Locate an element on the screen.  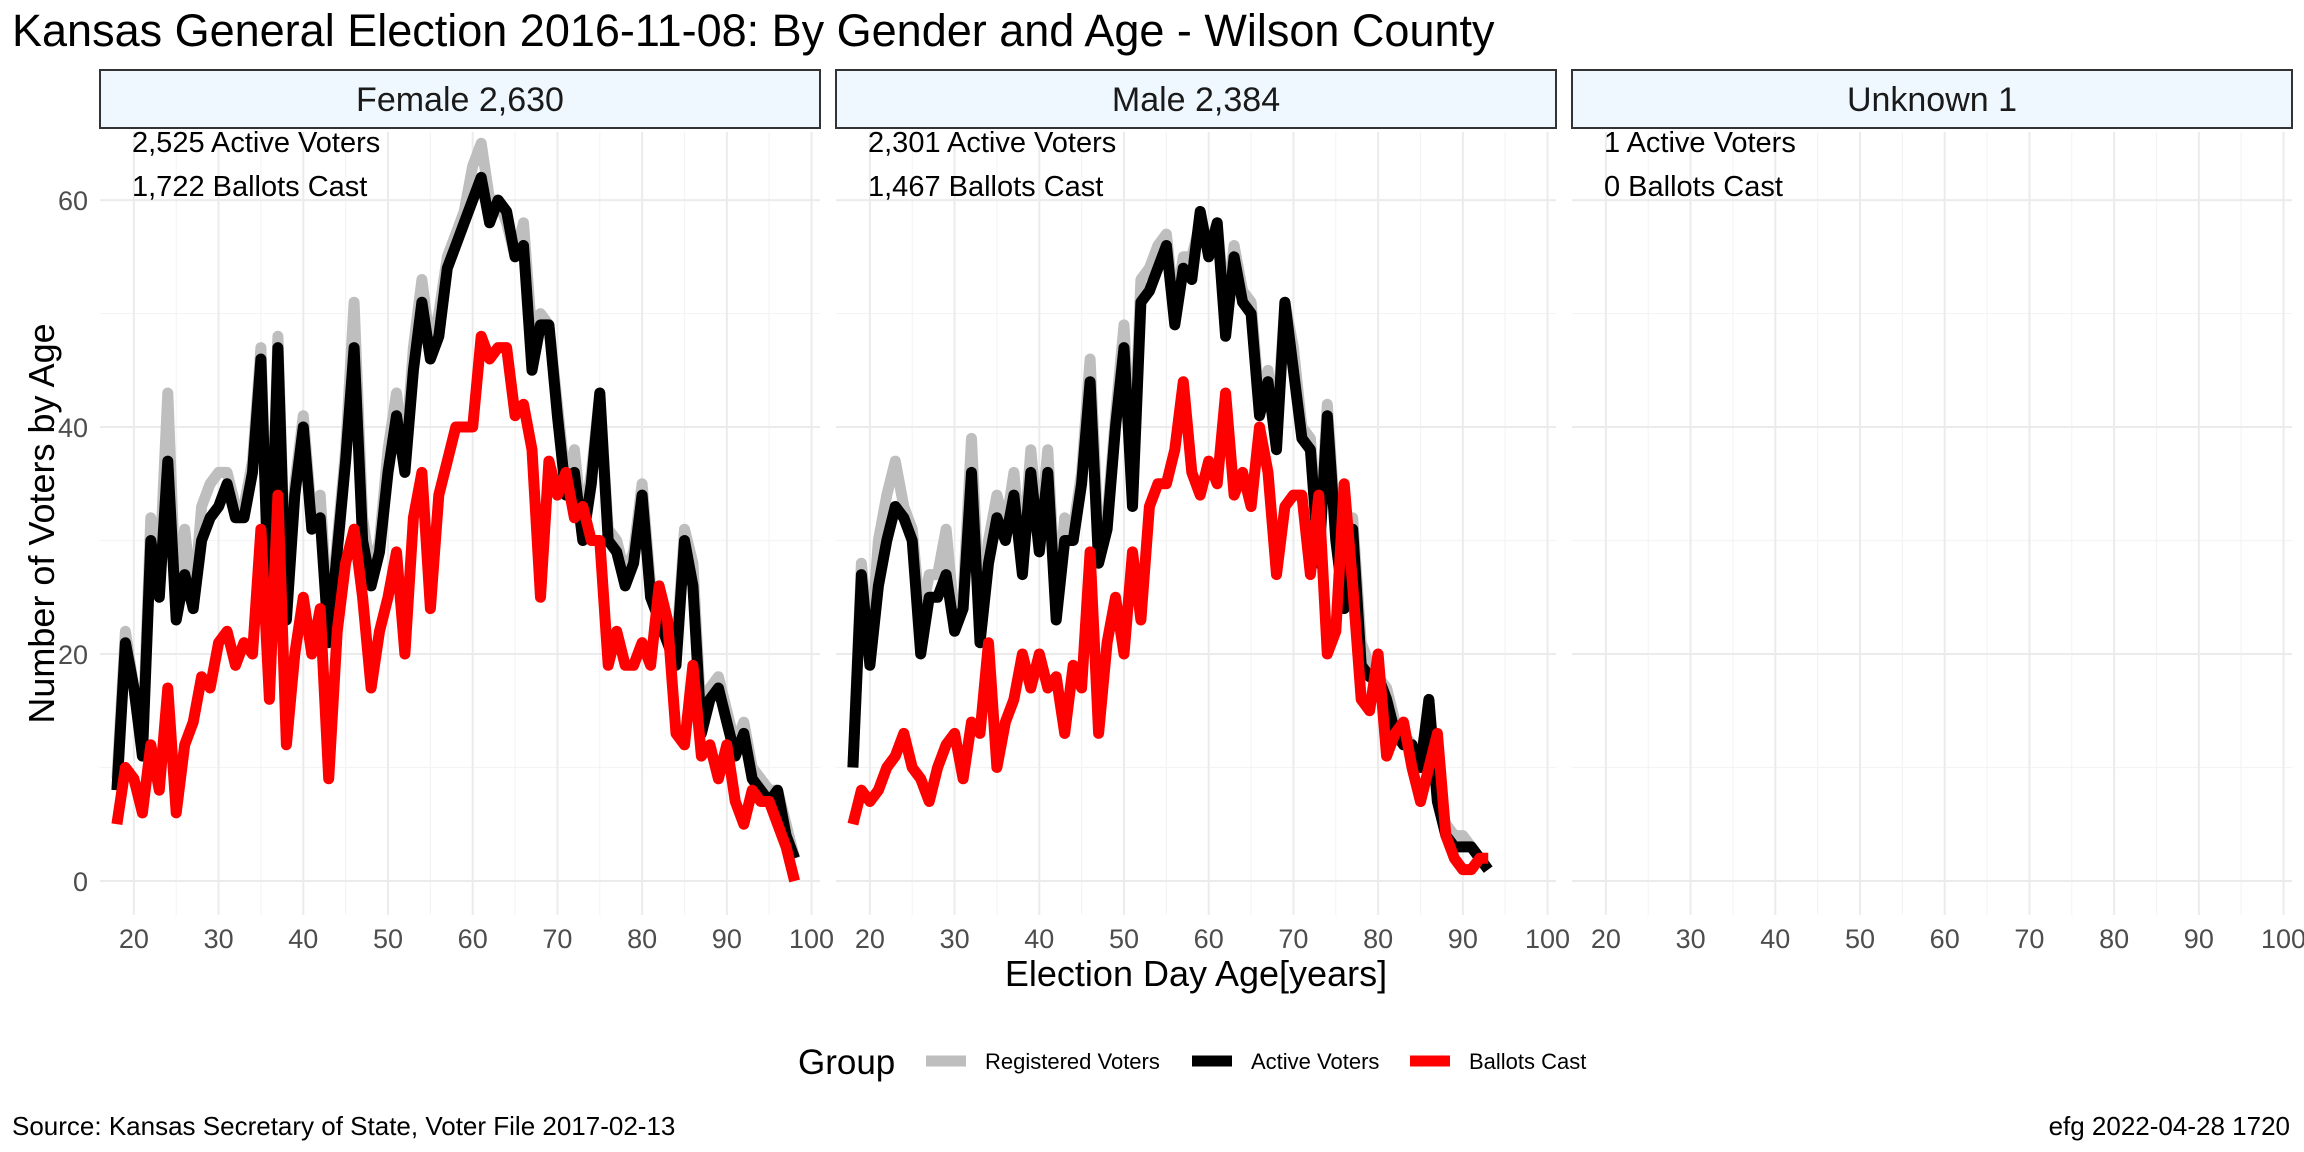
facet-strip-label: Unknown 1 is located at coordinates (1932, 100).